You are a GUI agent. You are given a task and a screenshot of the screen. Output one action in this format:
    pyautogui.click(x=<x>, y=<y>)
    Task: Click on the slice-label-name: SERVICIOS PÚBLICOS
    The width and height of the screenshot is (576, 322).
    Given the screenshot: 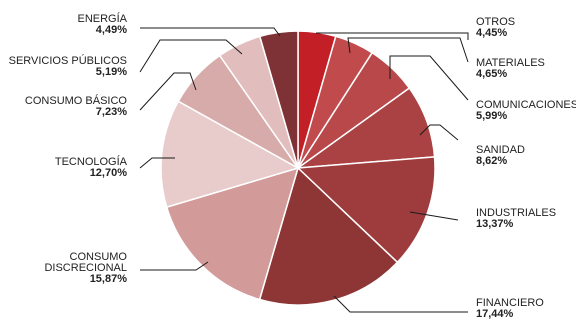 What is the action you would take?
    pyautogui.click(x=68, y=60)
    